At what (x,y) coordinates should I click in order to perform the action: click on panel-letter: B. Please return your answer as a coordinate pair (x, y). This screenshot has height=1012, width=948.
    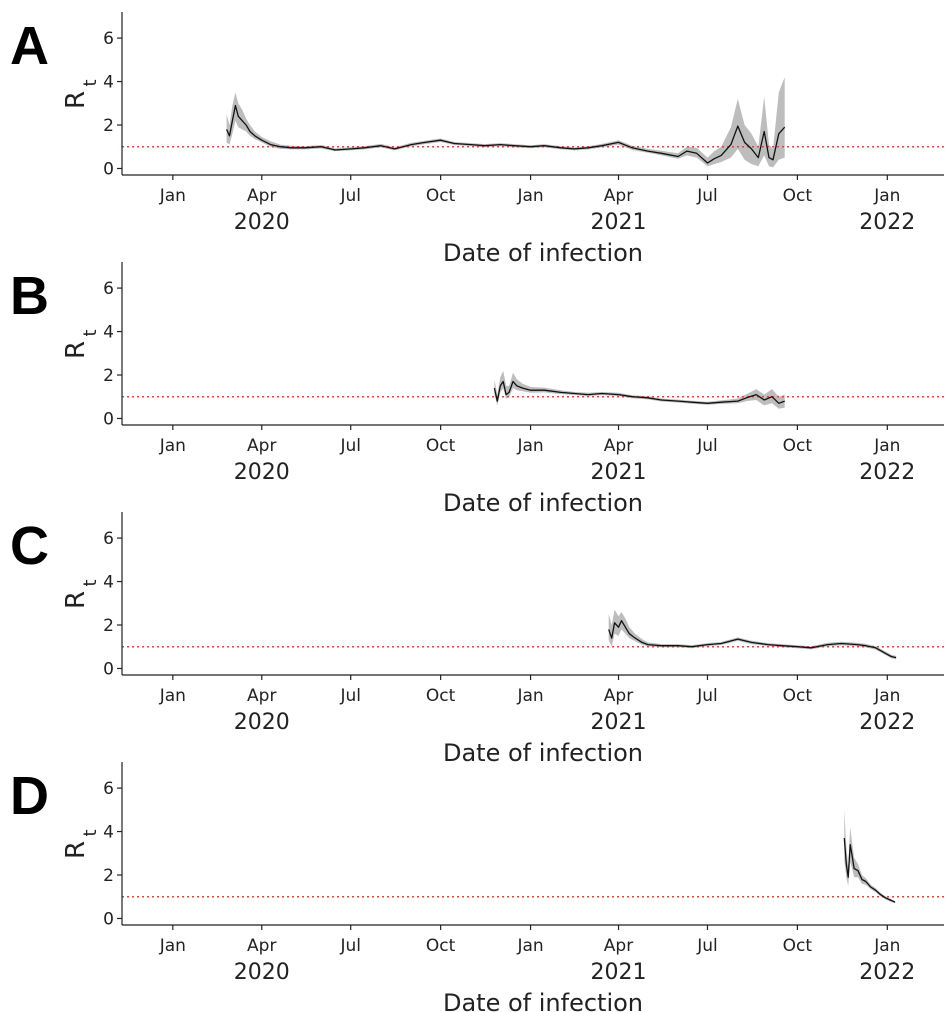
    Looking at the image, I should click on (29, 296).